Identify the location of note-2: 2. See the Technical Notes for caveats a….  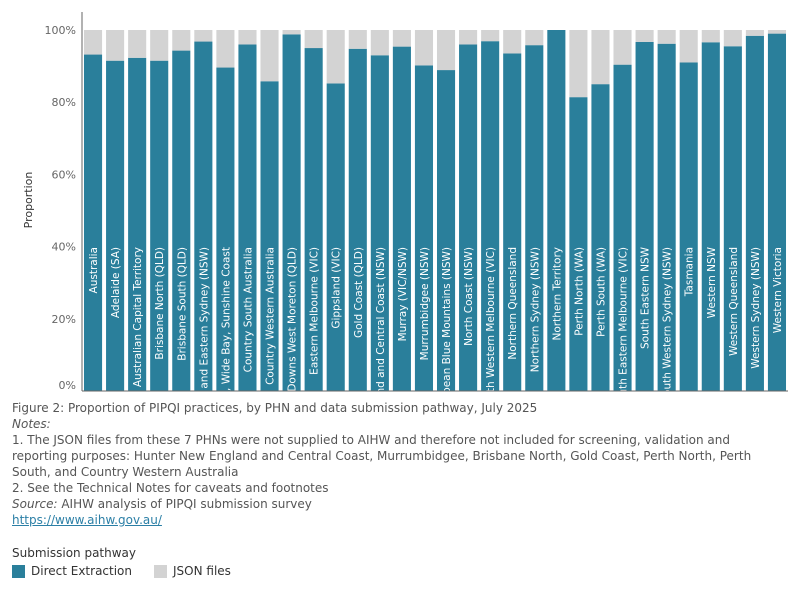
(170, 488).